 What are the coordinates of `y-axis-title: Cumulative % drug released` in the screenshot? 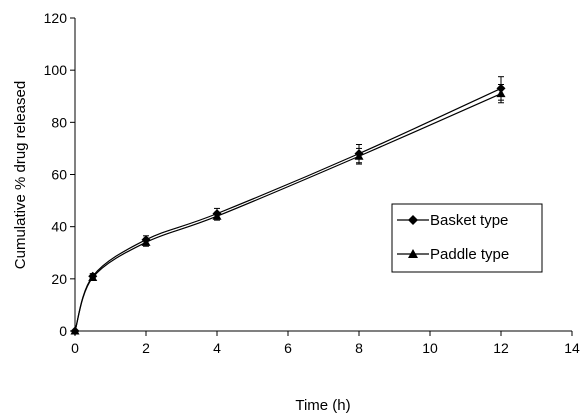 It's located at (20, 175).